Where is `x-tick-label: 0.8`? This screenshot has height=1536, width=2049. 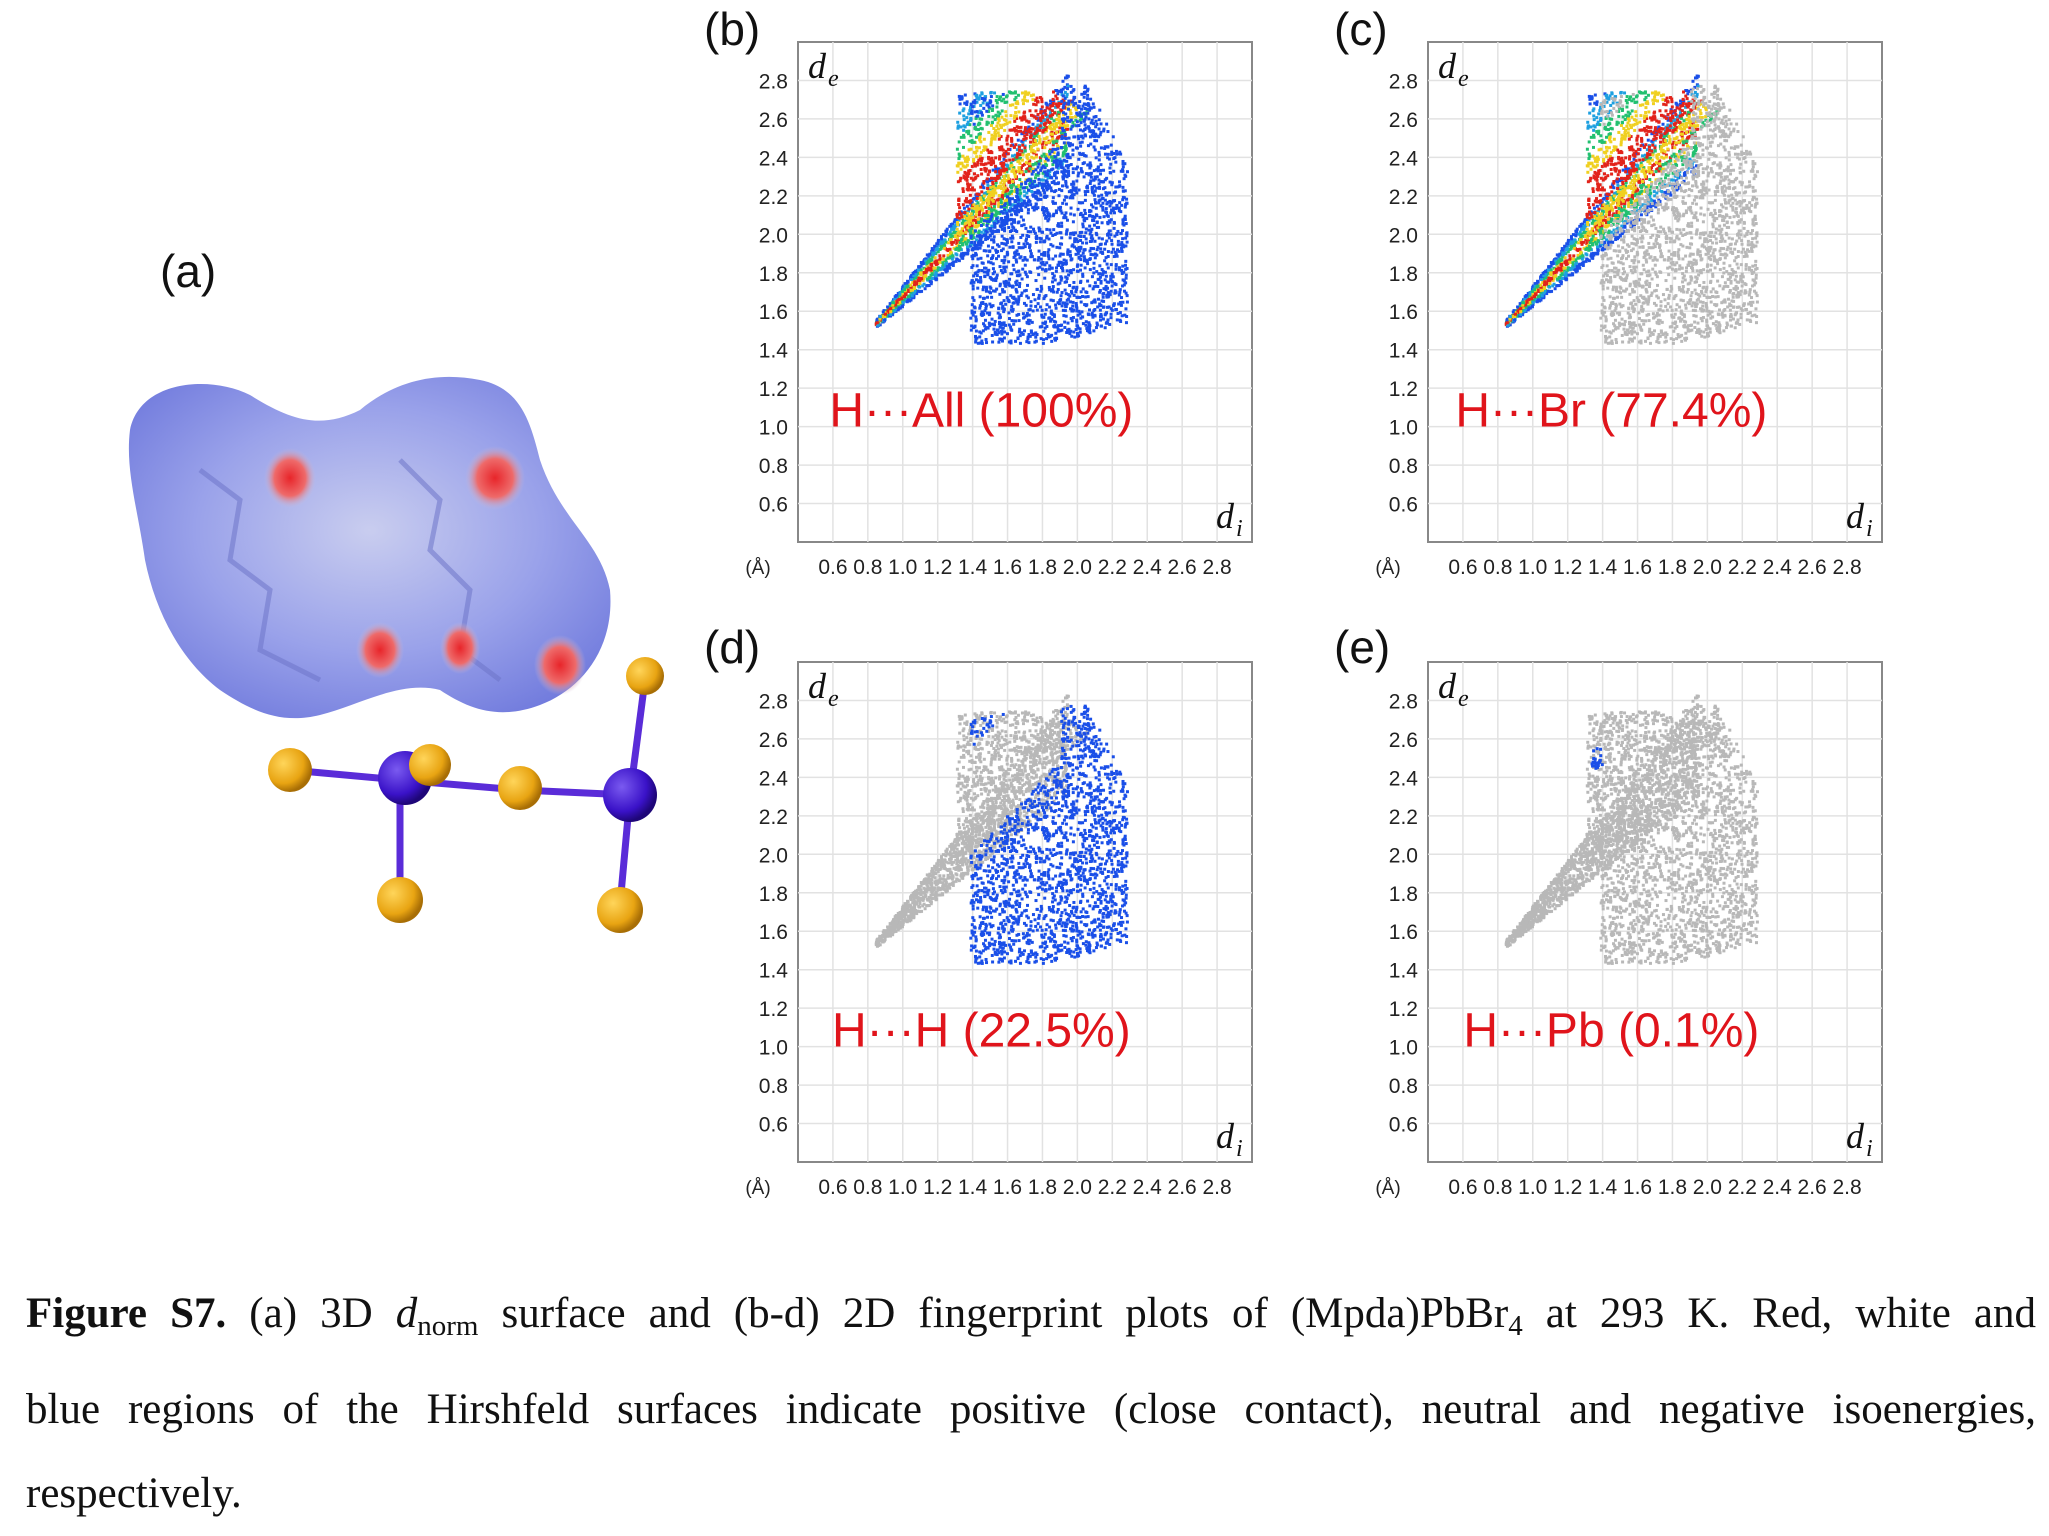 x-tick-label: 0.8 is located at coordinates (867, 567).